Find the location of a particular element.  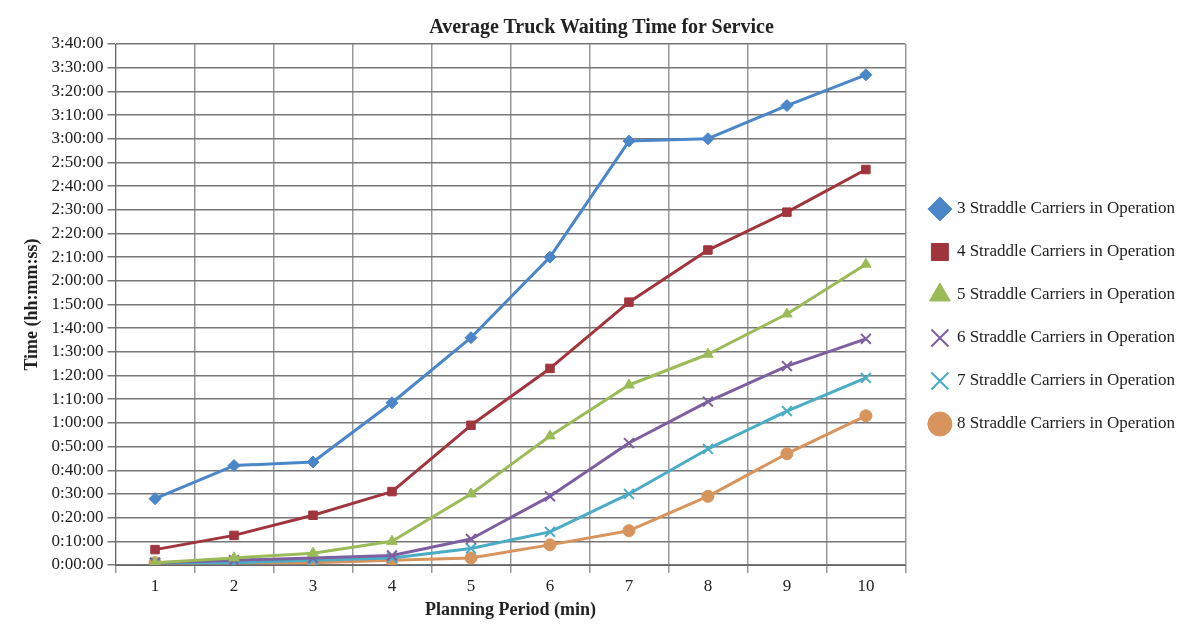

y-tick-label: 3:30:00 is located at coordinates (77, 67).